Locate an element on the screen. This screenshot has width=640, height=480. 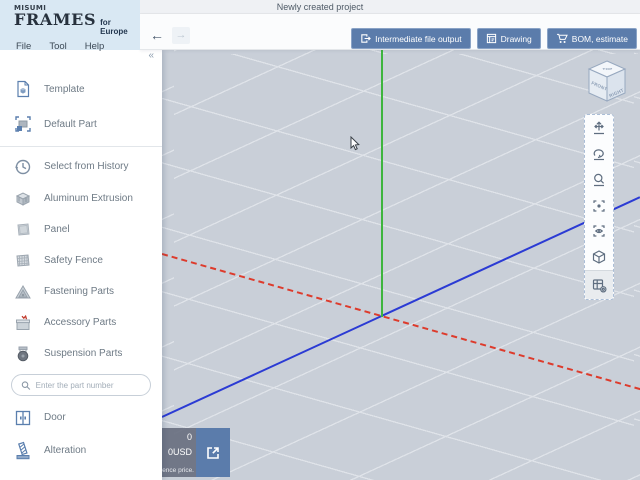
part-number-search is located at coordinates (81, 385).